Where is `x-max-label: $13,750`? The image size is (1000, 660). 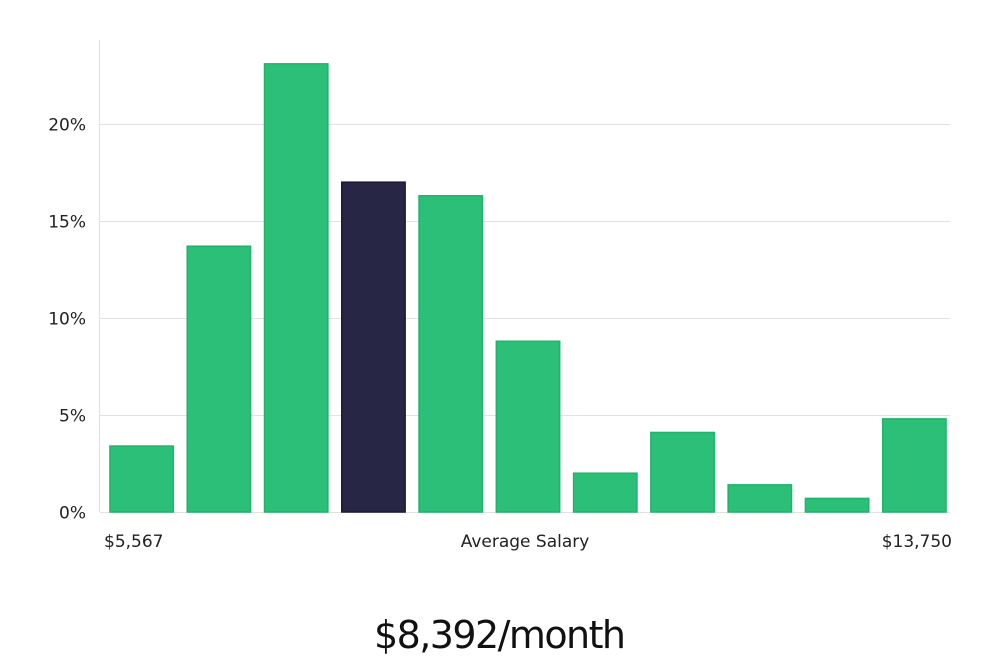 x-max-label: $13,750 is located at coordinates (917, 542).